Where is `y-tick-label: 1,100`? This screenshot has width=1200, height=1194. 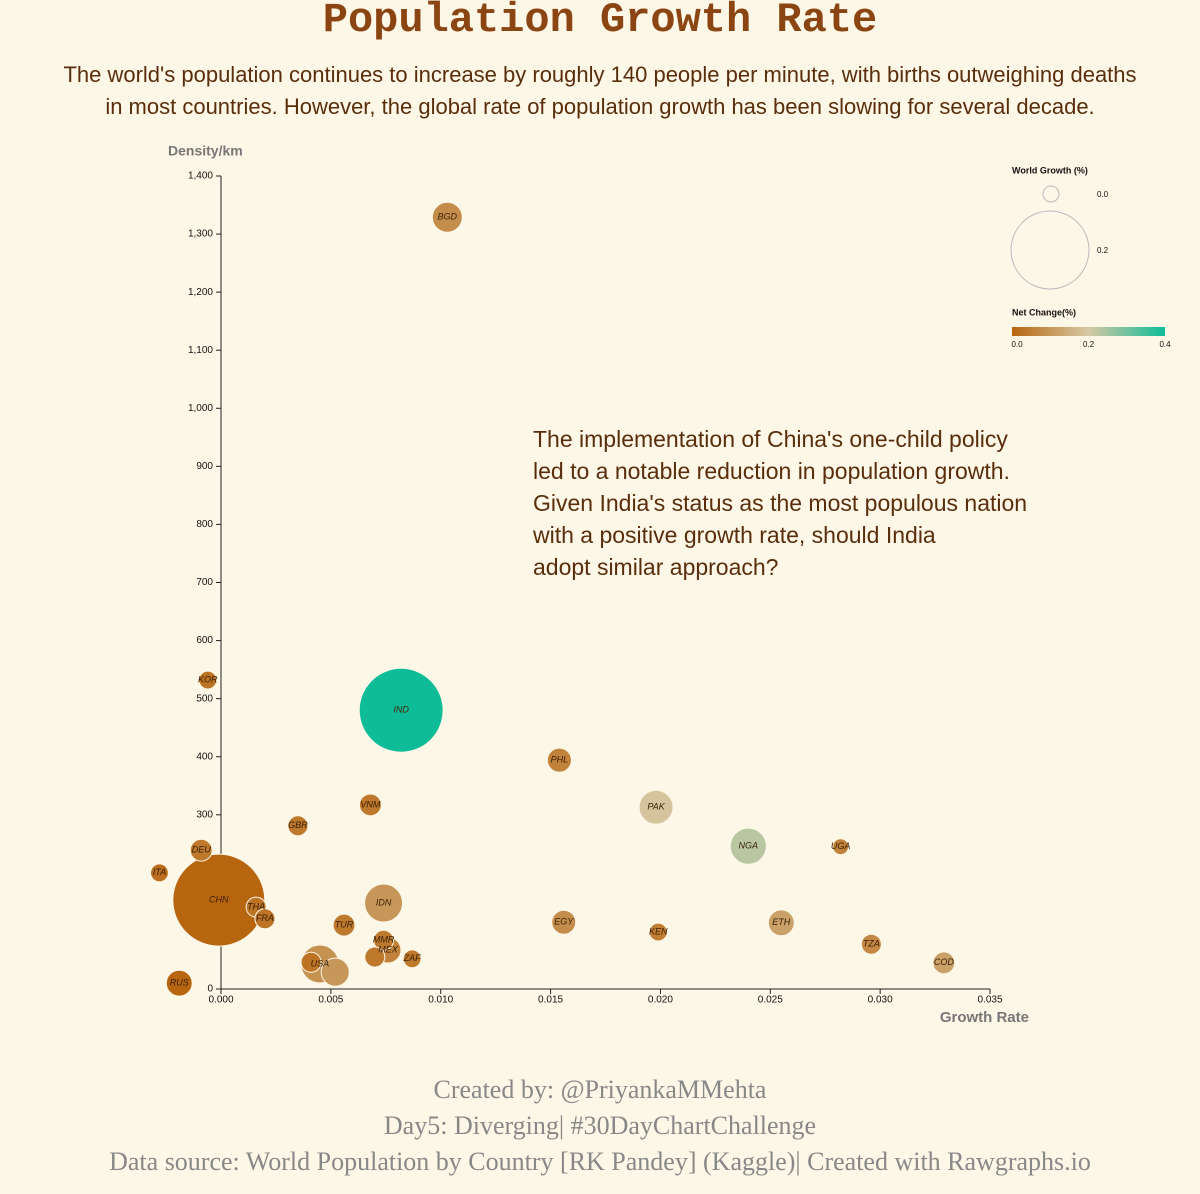 y-tick-label: 1,100 is located at coordinates (200, 350).